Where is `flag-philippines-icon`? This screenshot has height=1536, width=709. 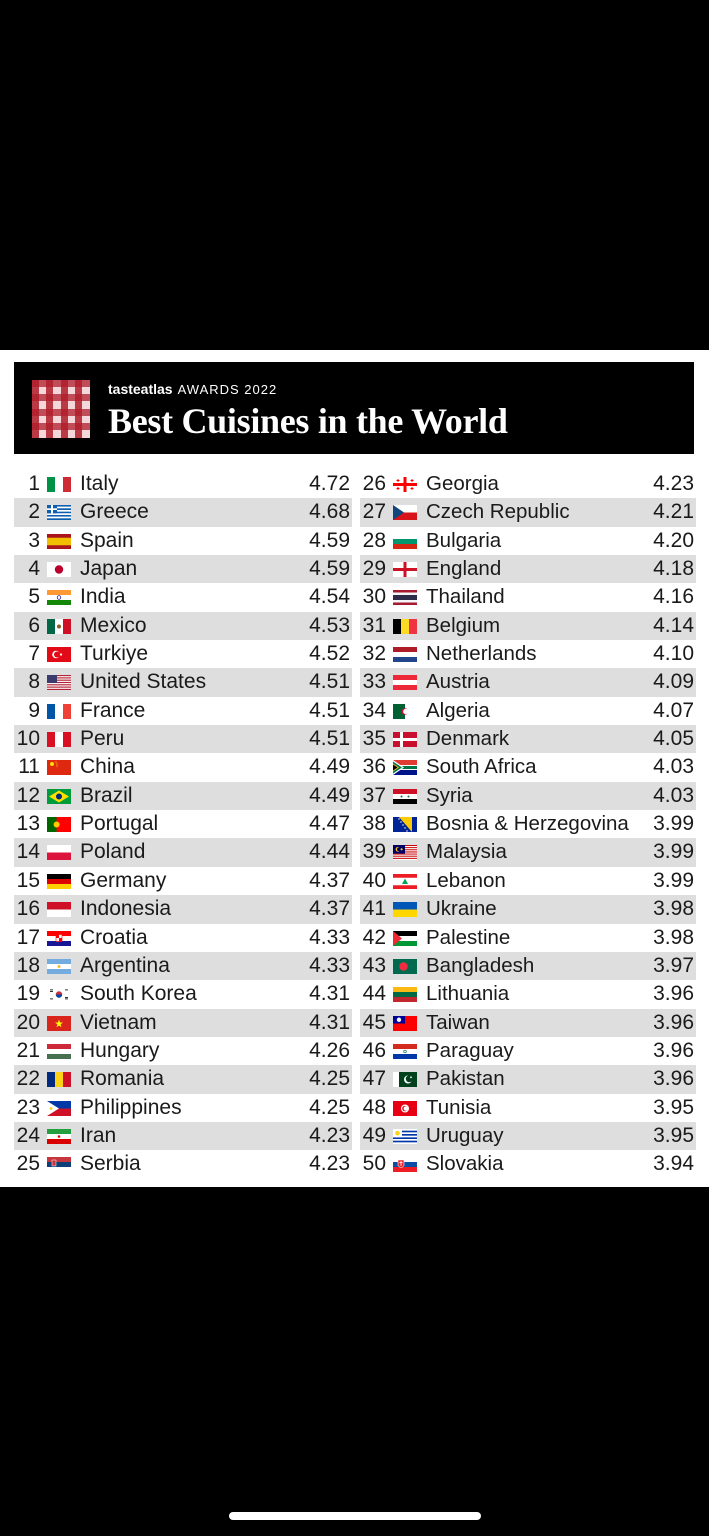 flag-philippines-icon is located at coordinates (59, 1108).